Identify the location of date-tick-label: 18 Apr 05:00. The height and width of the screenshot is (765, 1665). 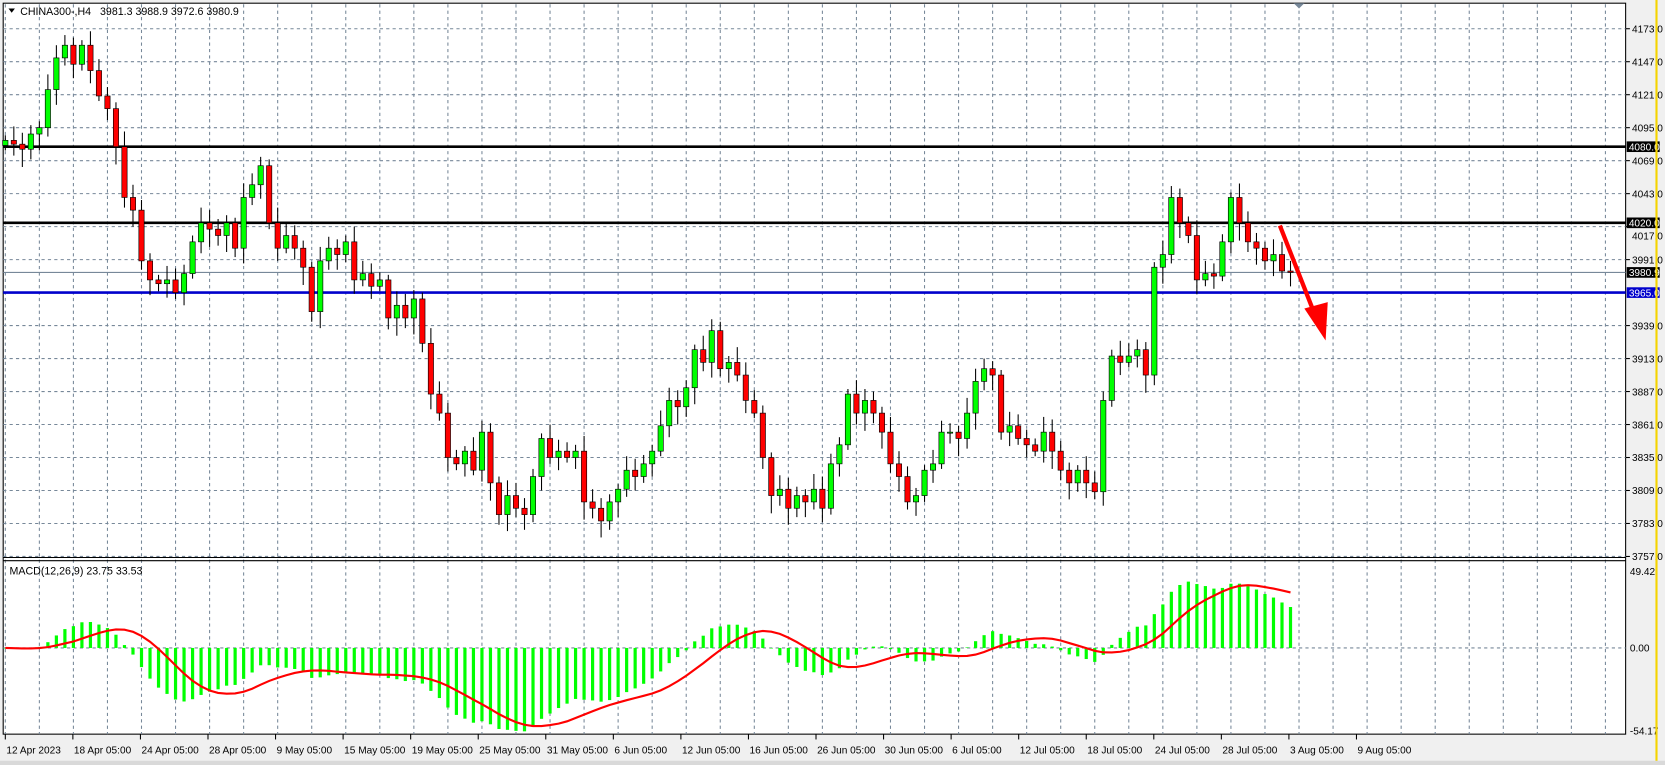
(103, 750).